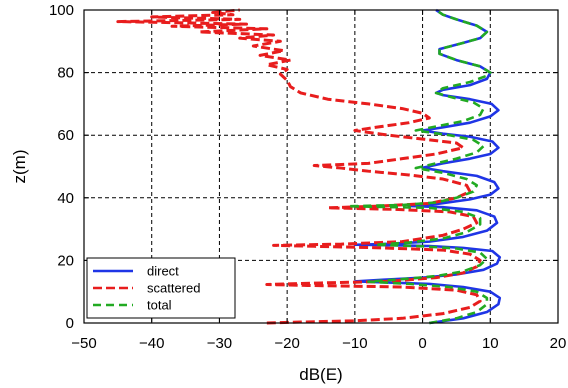 The height and width of the screenshot is (388, 568). Describe the element at coordinates (219, 343) in the screenshot. I see `x-tick-label: −30` at that location.